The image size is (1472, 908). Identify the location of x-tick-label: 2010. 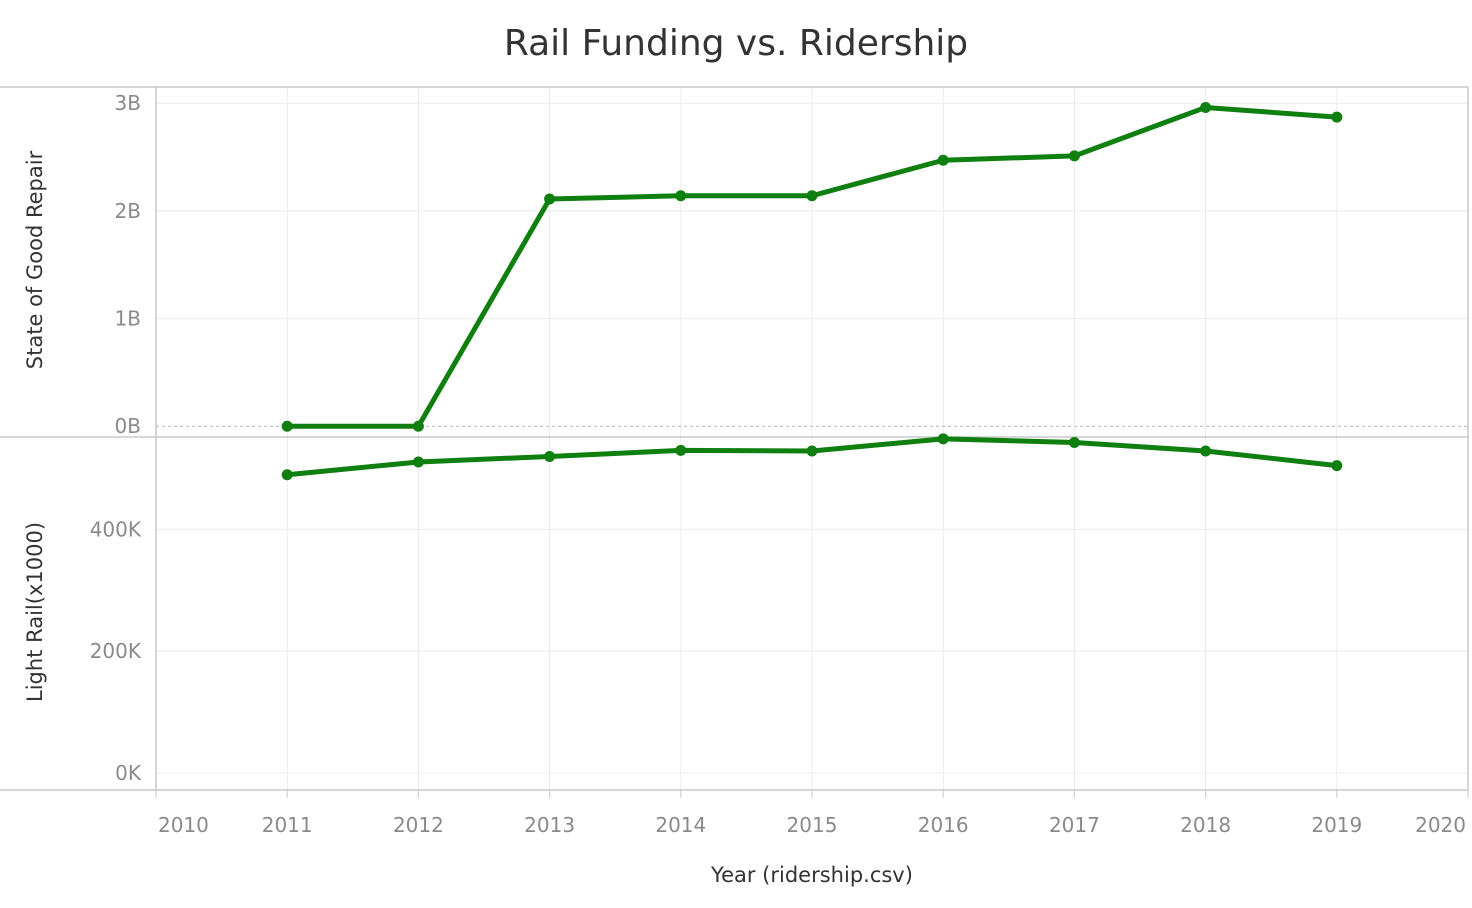
(183, 825).